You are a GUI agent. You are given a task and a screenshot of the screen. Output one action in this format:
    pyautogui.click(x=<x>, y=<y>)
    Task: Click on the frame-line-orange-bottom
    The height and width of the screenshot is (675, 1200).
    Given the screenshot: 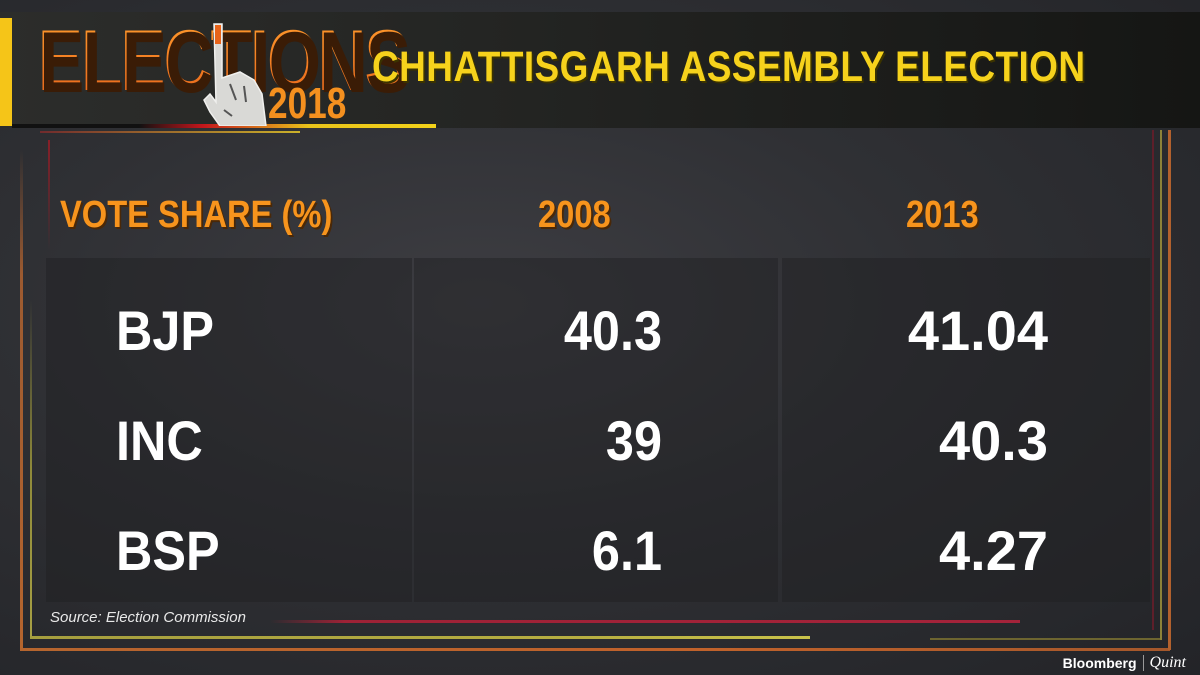 What is the action you would take?
    pyautogui.click(x=595, y=649)
    